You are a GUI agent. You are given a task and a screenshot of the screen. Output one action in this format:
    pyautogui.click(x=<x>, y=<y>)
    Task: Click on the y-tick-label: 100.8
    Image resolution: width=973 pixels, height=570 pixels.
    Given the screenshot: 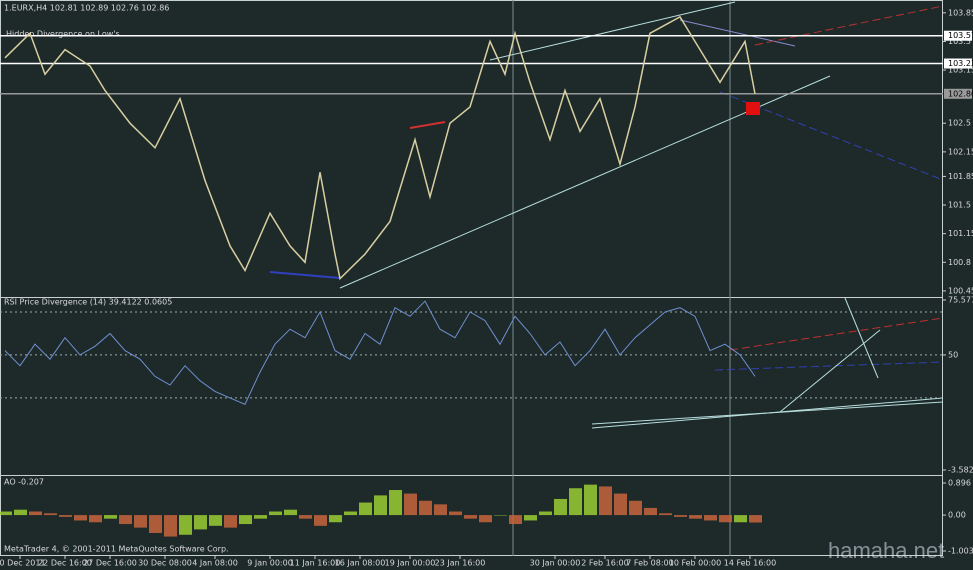 What is the action you would take?
    pyautogui.click(x=959, y=262)
    